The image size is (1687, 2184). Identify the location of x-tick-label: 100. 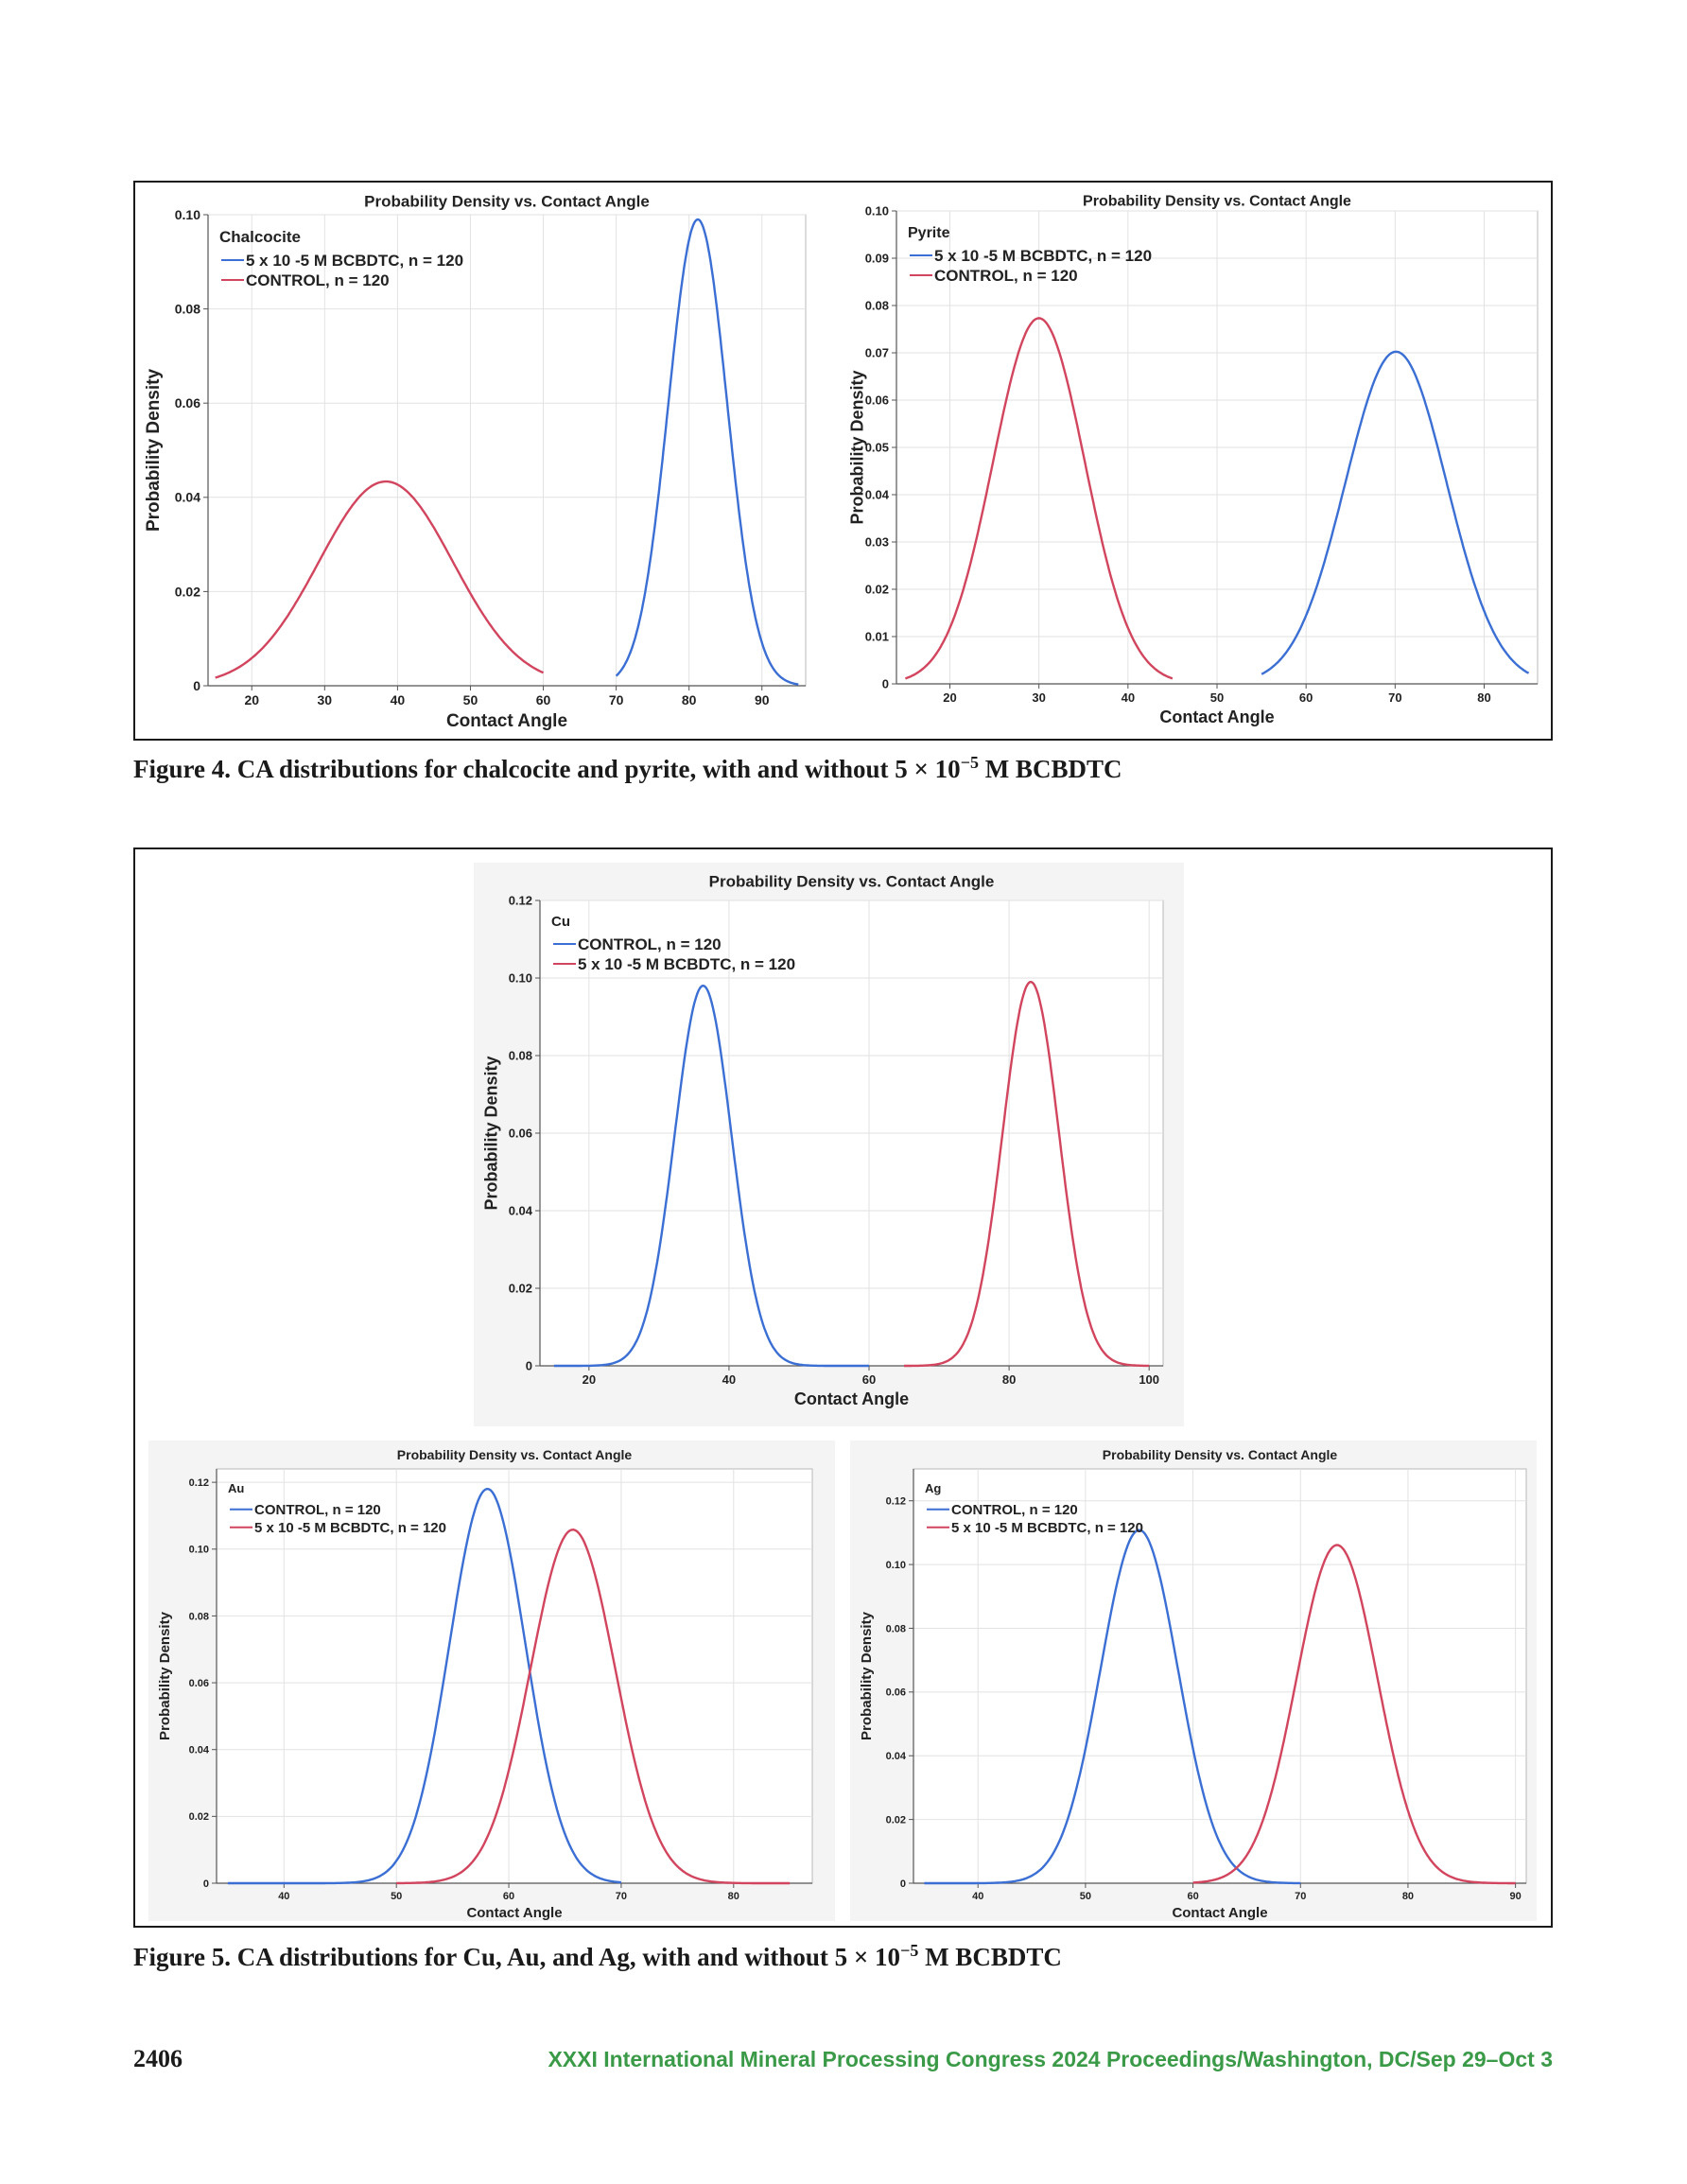
(1149, 1379).